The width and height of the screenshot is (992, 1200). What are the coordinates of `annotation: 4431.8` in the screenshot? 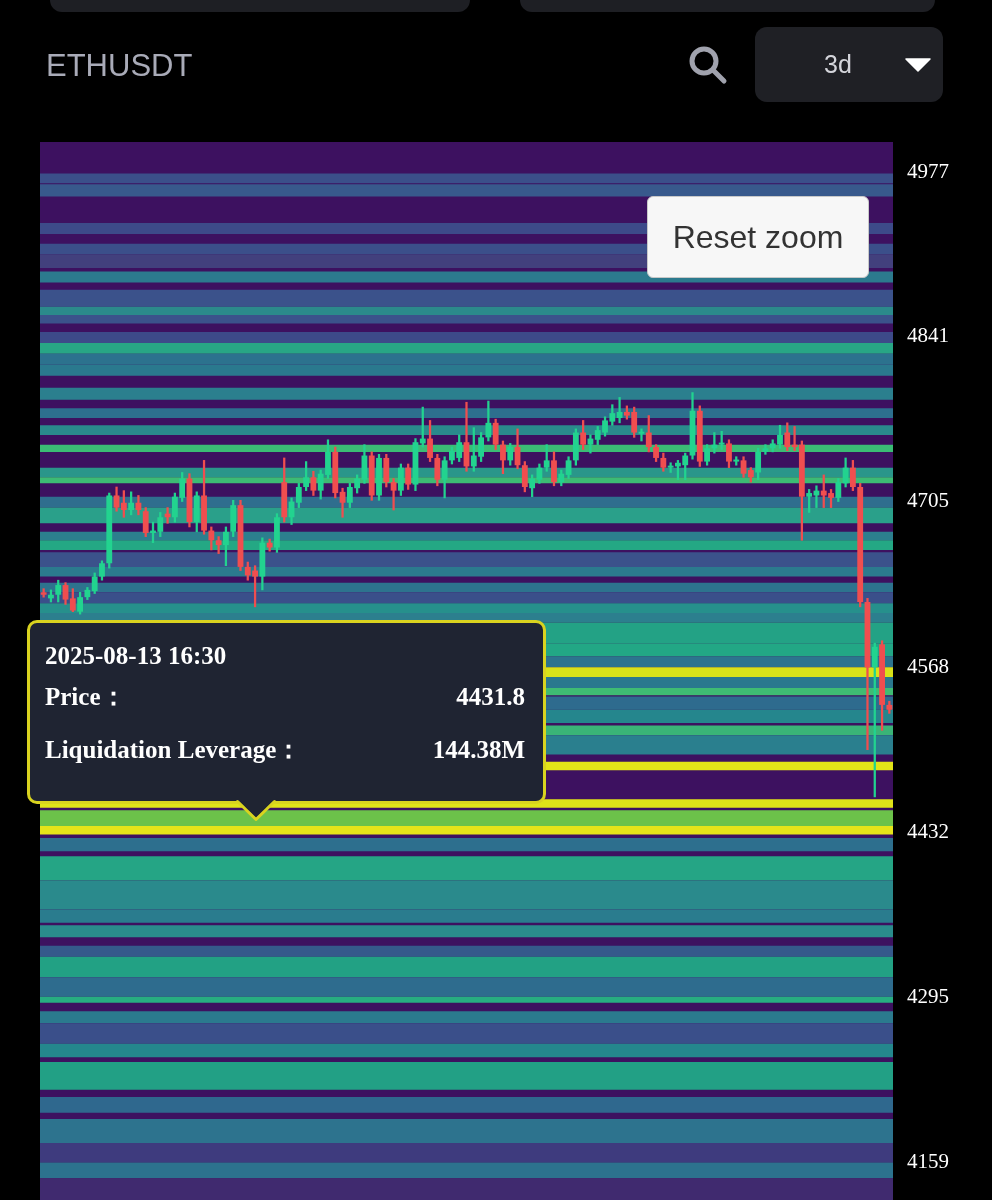 It's located at (490, 696).